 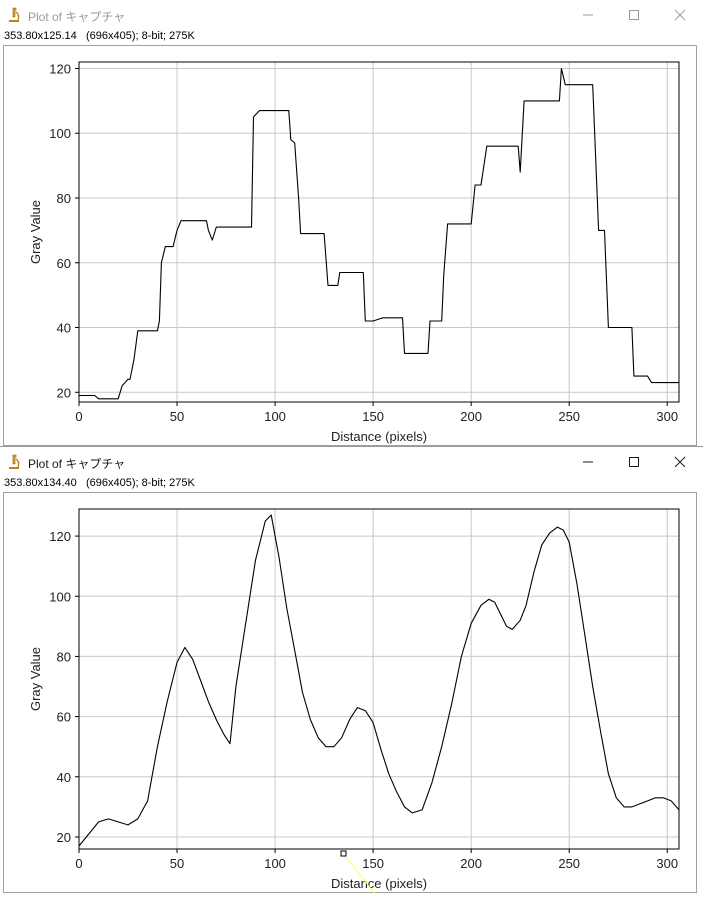 I want to click on image-info: 353.80x125.14 (696x405); 8-bit; 275K, so click(x=99, y=36).